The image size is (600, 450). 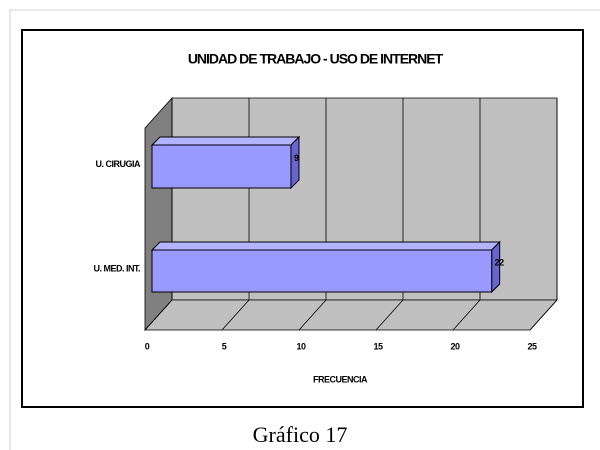 I want to click on x-tick-label: 15, so click(x=378, y=346).